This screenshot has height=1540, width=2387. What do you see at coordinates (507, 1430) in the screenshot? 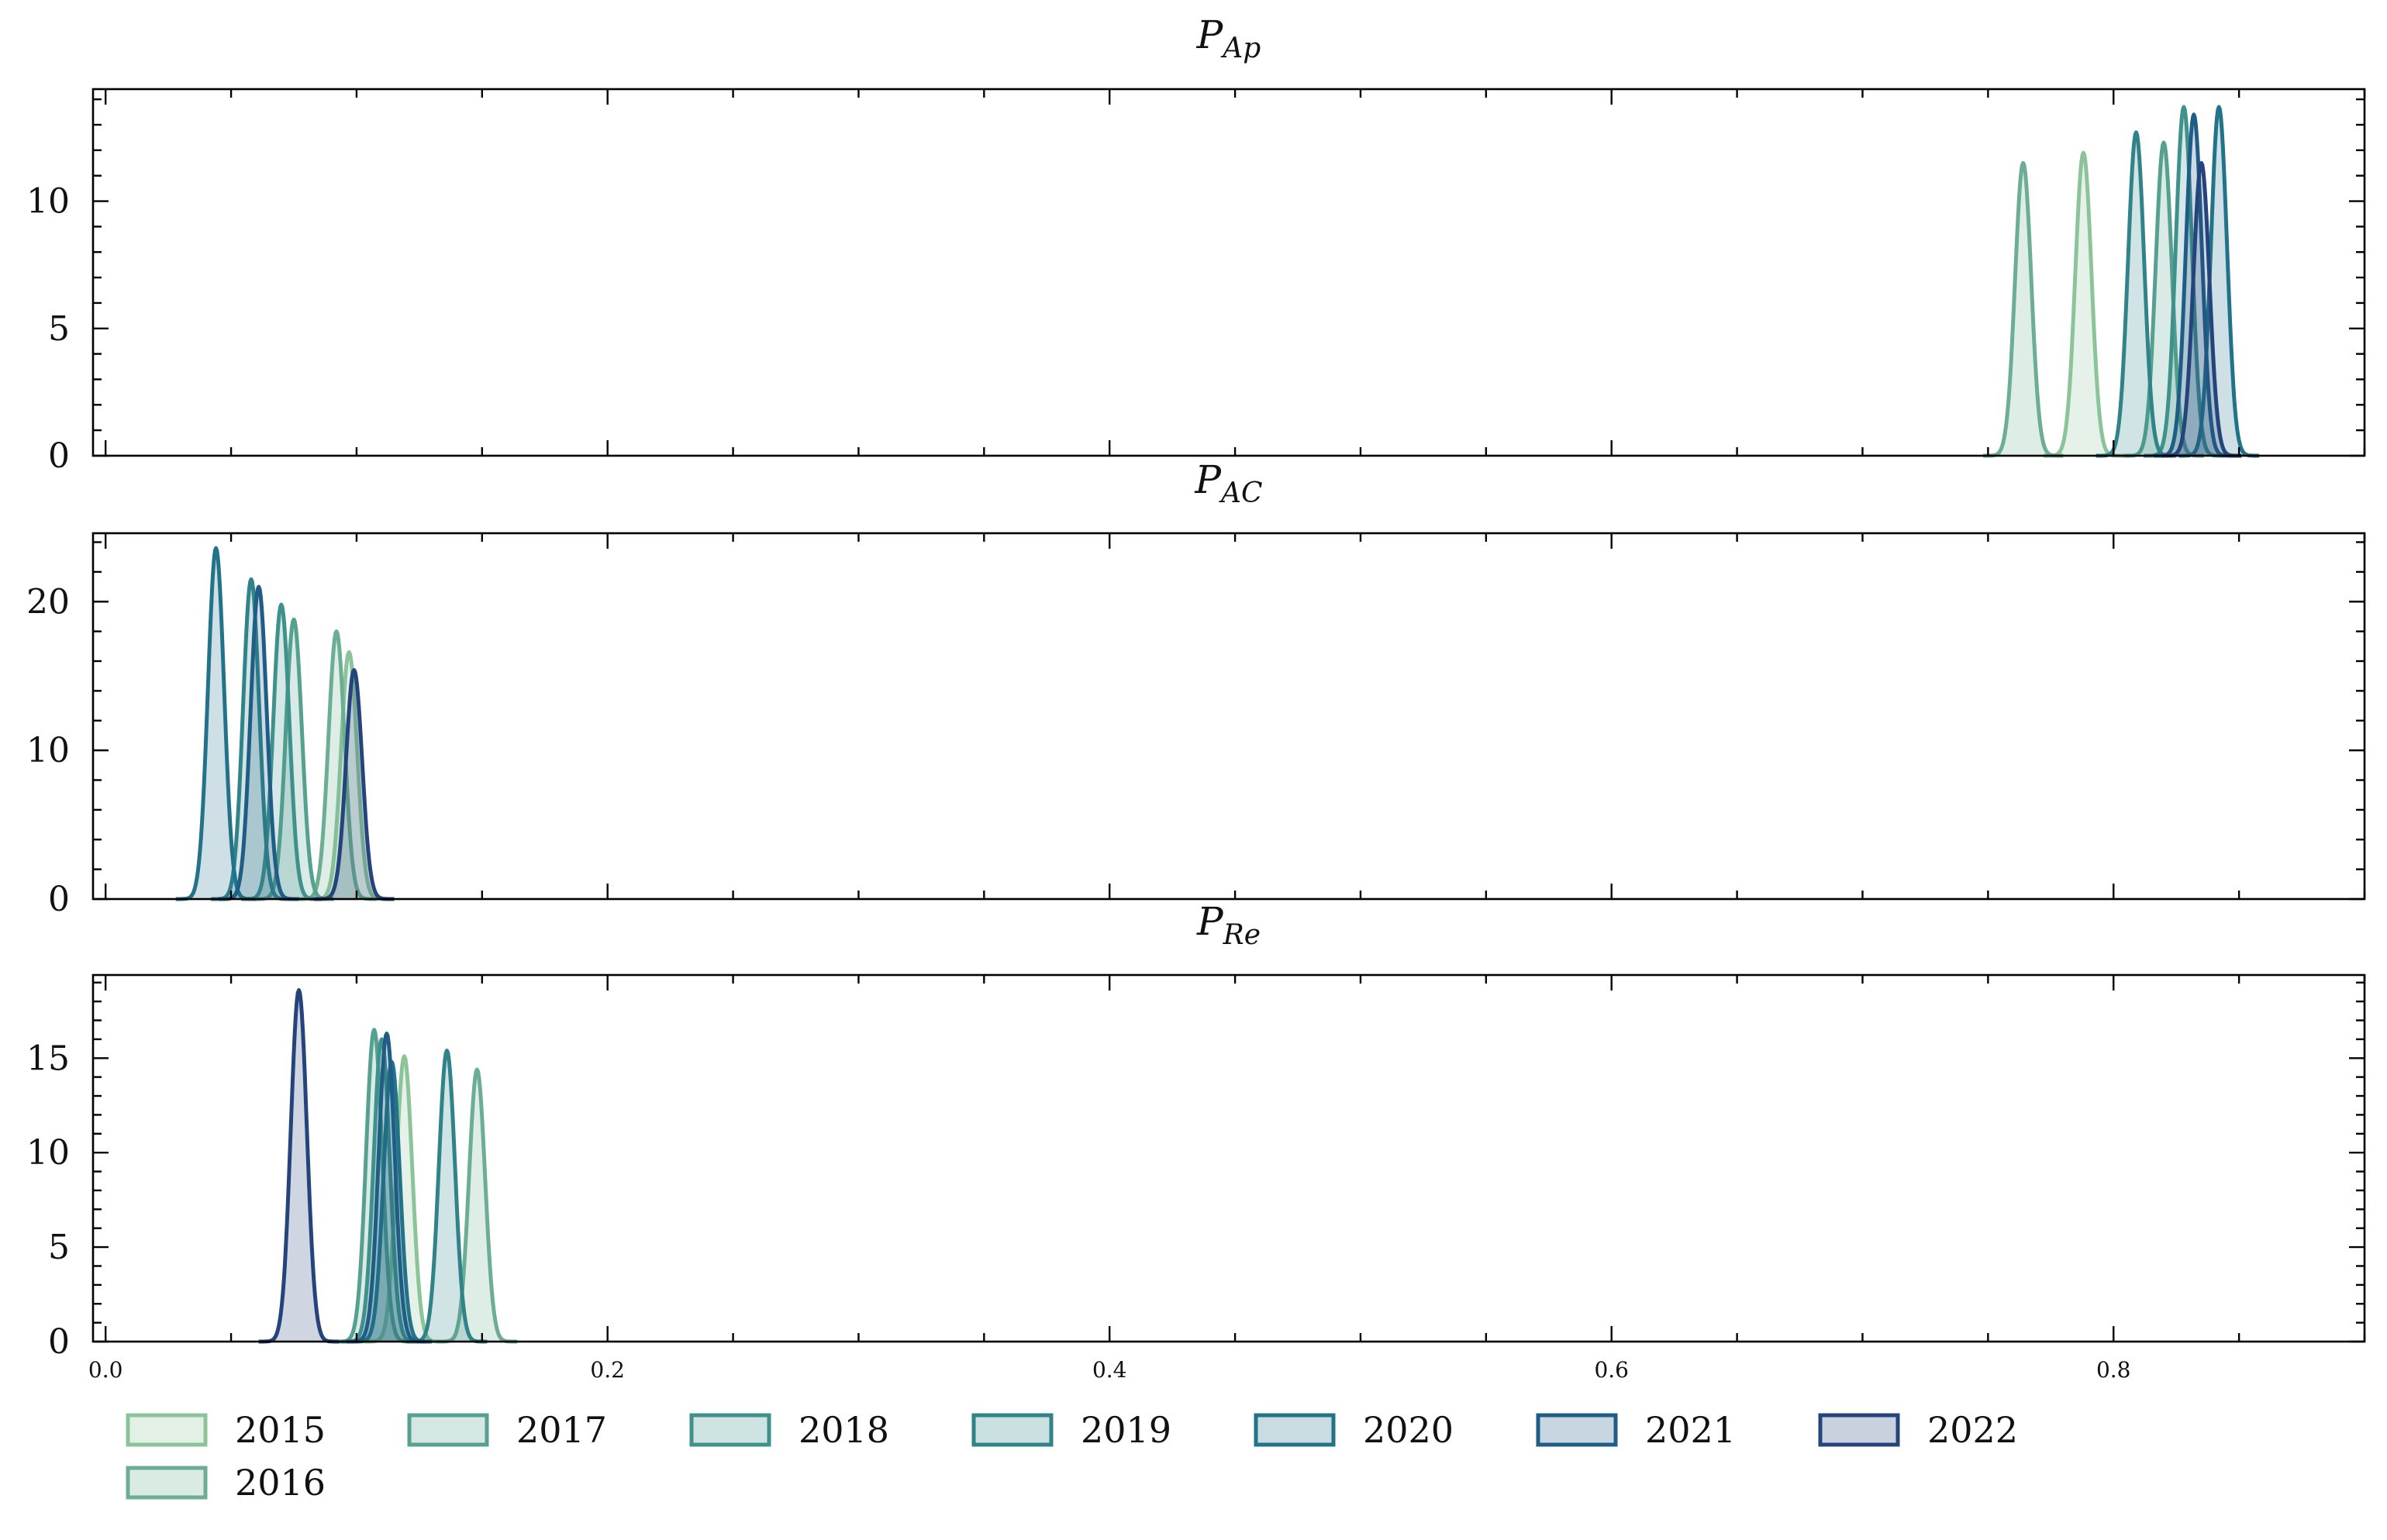
I see `legend-item-2017: 2017` at bounding box center [507, 1430].